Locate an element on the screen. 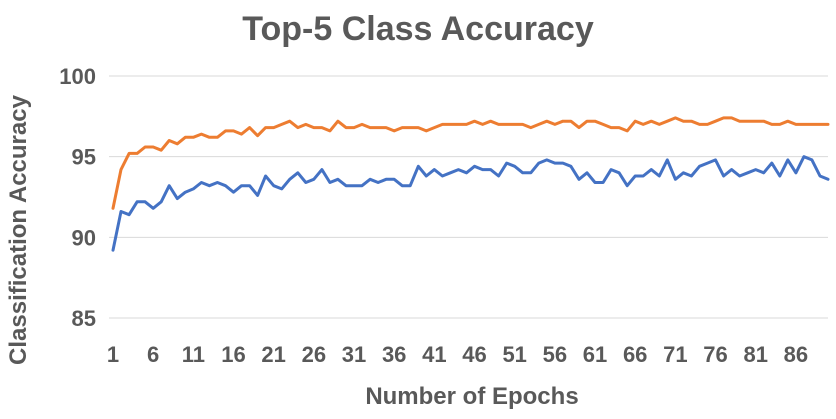 This screenshot has width=836, height=419. x-tick-label: 11 is located at coordinates (193, 354).